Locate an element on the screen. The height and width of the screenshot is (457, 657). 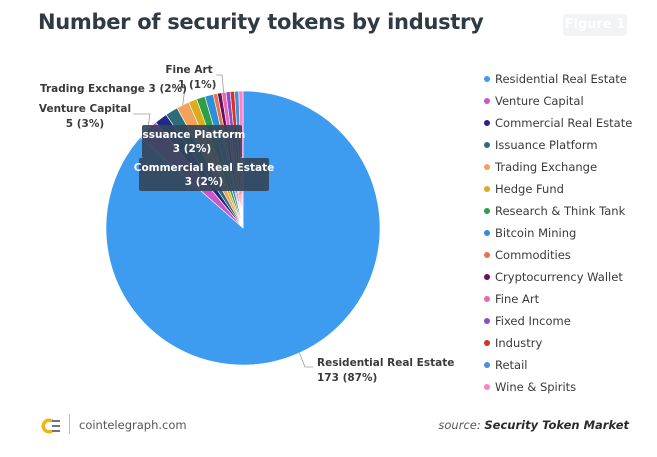
tooltip-value-issuance-platform: 3 (2%) is located at coordinates (192, 149).